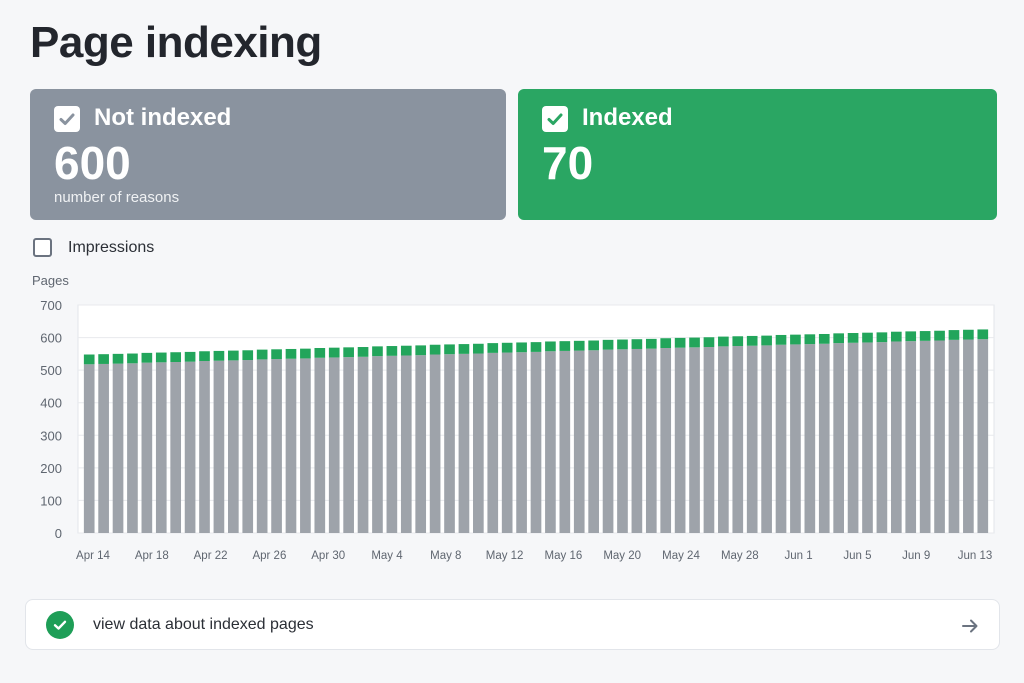 The height and width of the screenshot is (683, 1024). What do you see at coordinates (740, 556) in the screenshot?
I see `x-tick-label: May 28` at bounding box center [740, 556].